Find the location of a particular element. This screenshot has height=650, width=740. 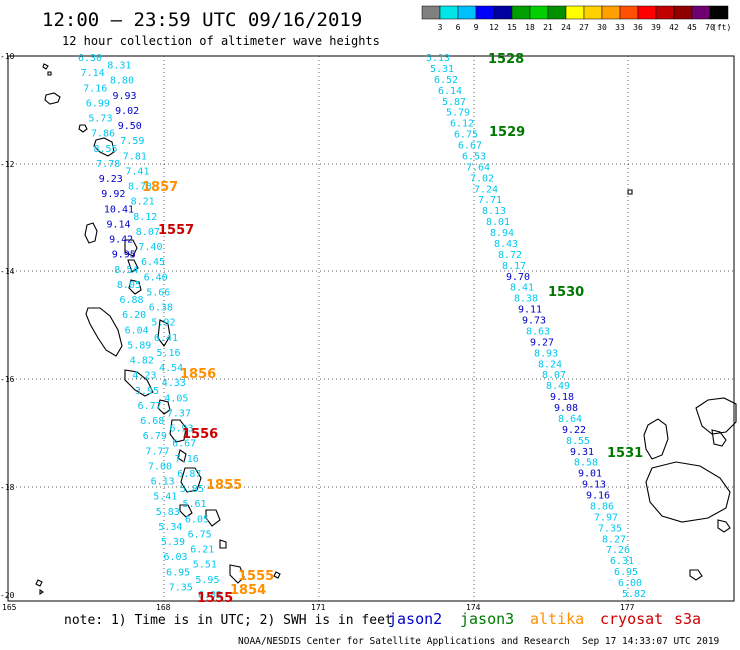

wave-height-value: 6.40 is located at coordinates (156, 277).